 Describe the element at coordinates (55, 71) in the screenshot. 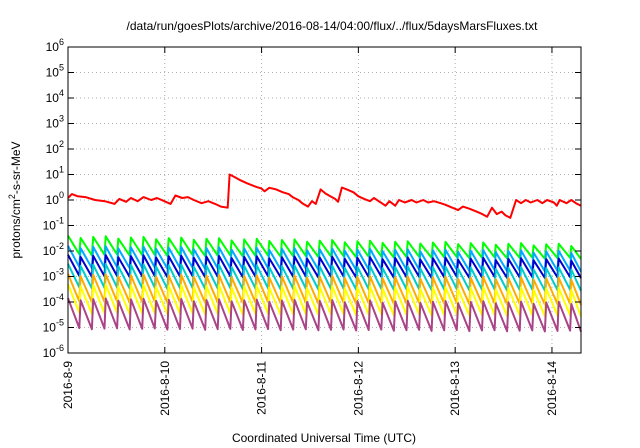

I see `y-tick-label: 10⁵` at that location.